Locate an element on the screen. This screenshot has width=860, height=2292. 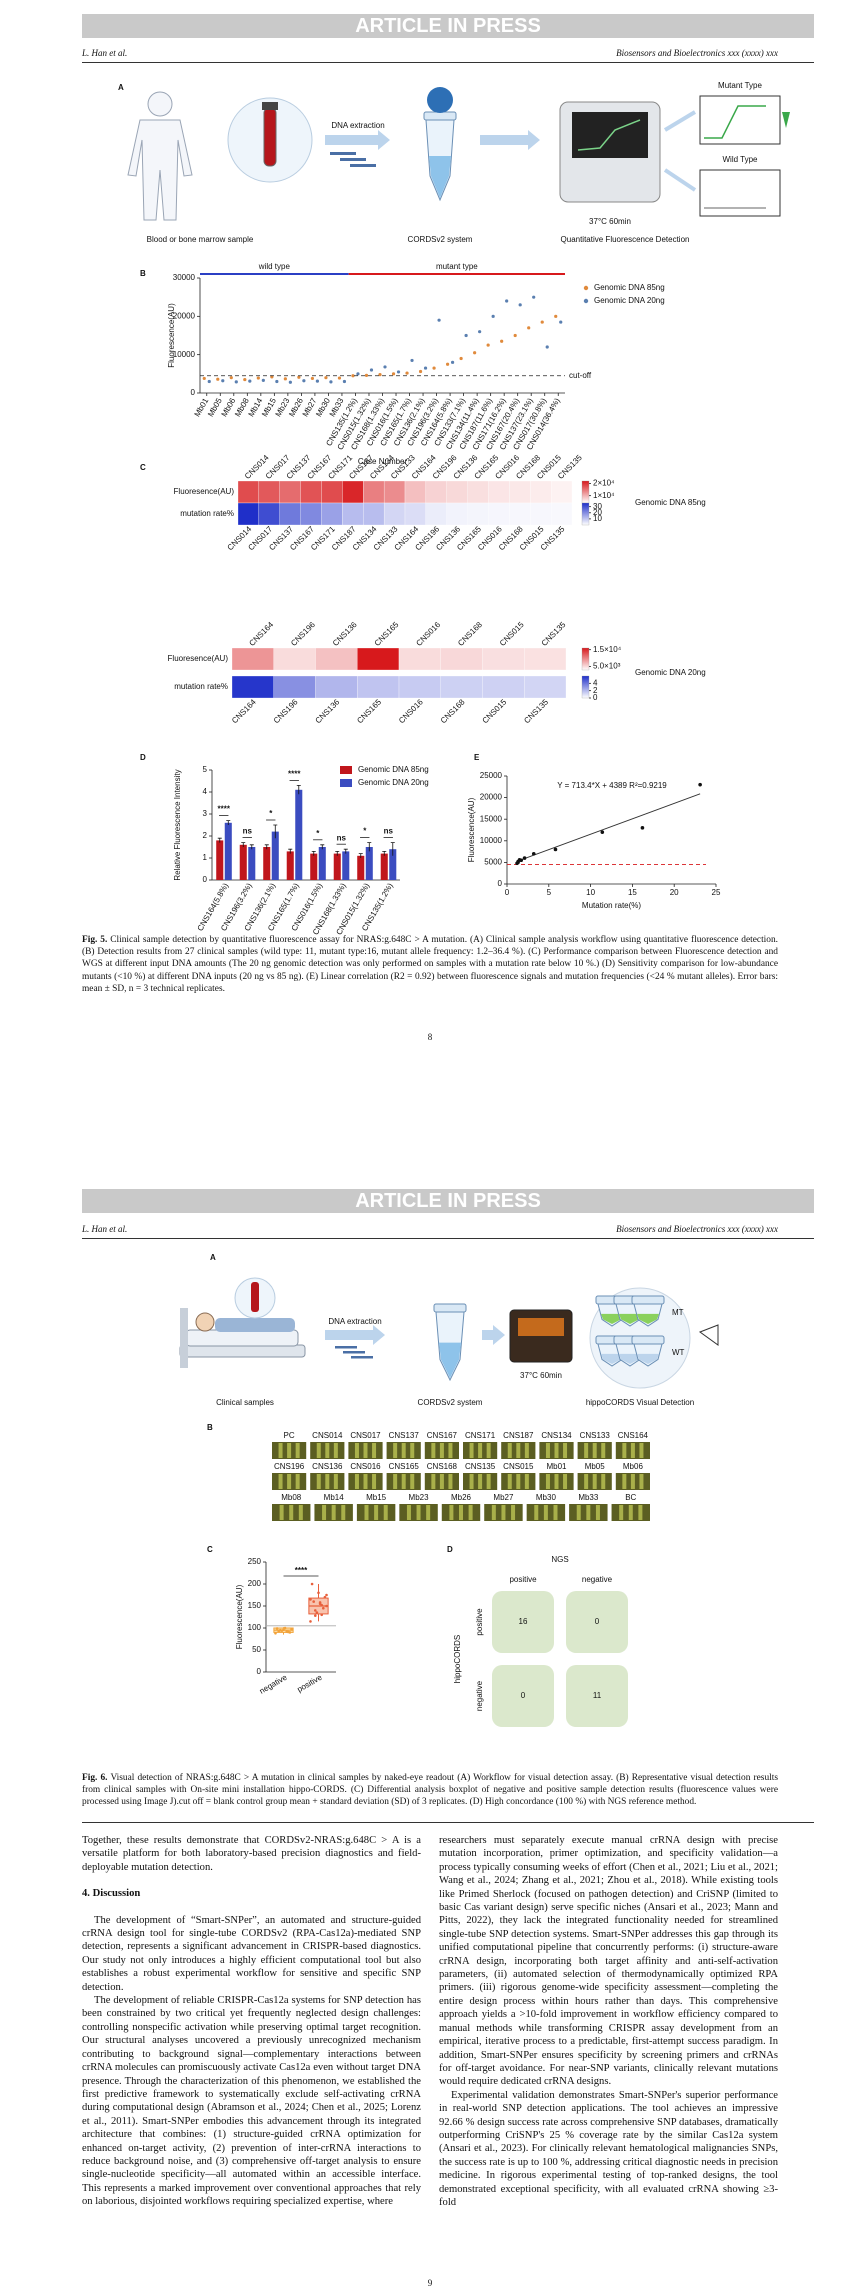
column-label: negative is located at coordinates (597, 1579).